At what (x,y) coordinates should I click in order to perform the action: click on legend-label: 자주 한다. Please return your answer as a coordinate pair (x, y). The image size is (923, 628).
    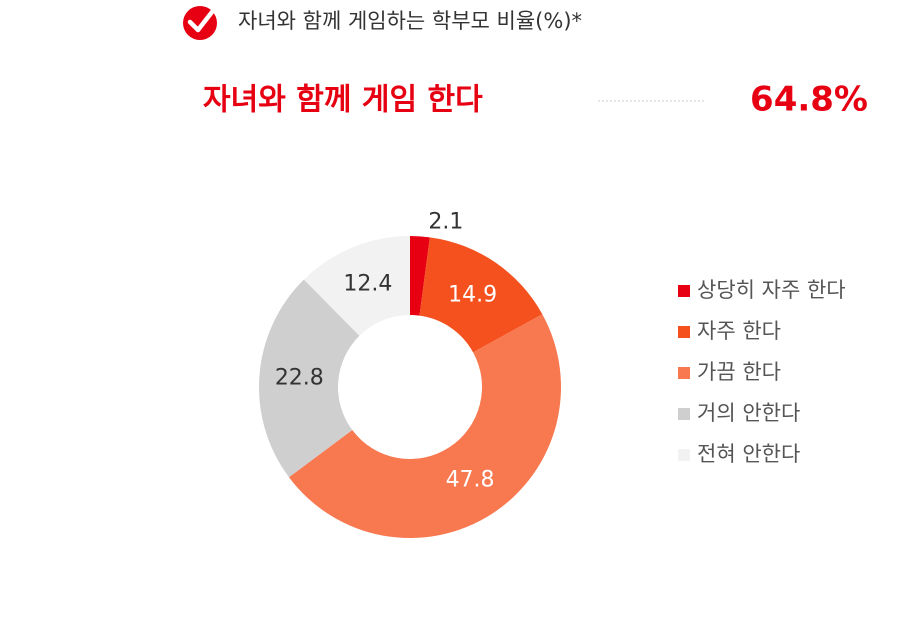
    Looking at the image, I should click on (739, 331).